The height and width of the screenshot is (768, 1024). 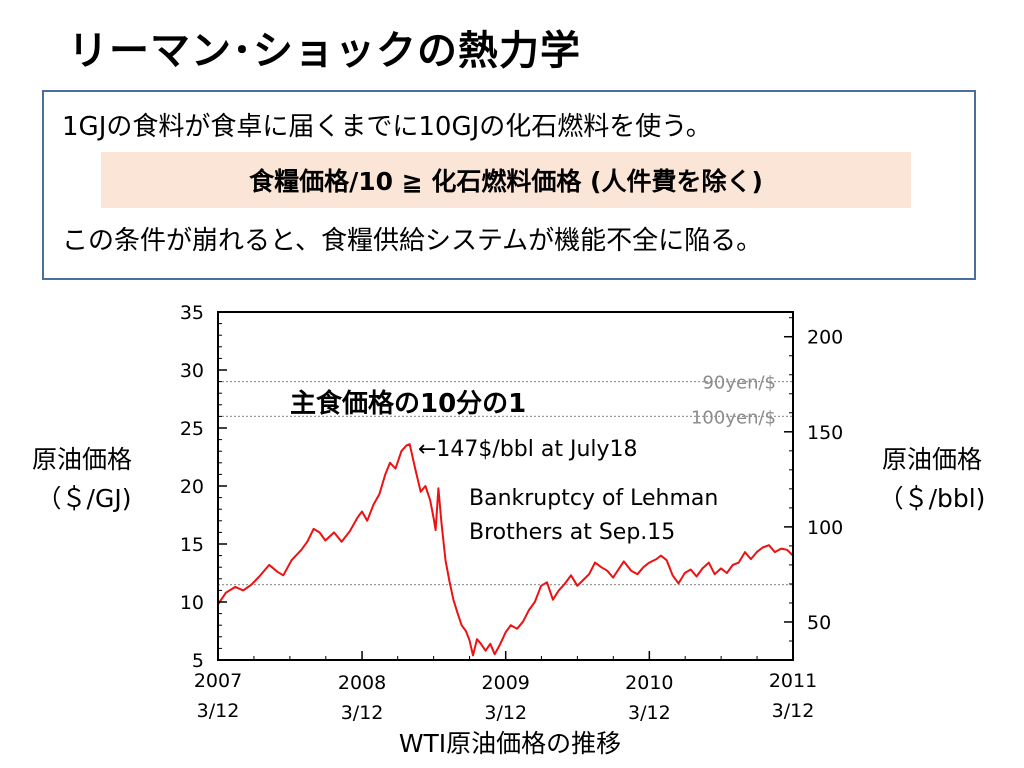 What do you see at coordinates (192, 313) in the screenshot?
I see `left-tick-label: 35` at bounding box center [192, 313].